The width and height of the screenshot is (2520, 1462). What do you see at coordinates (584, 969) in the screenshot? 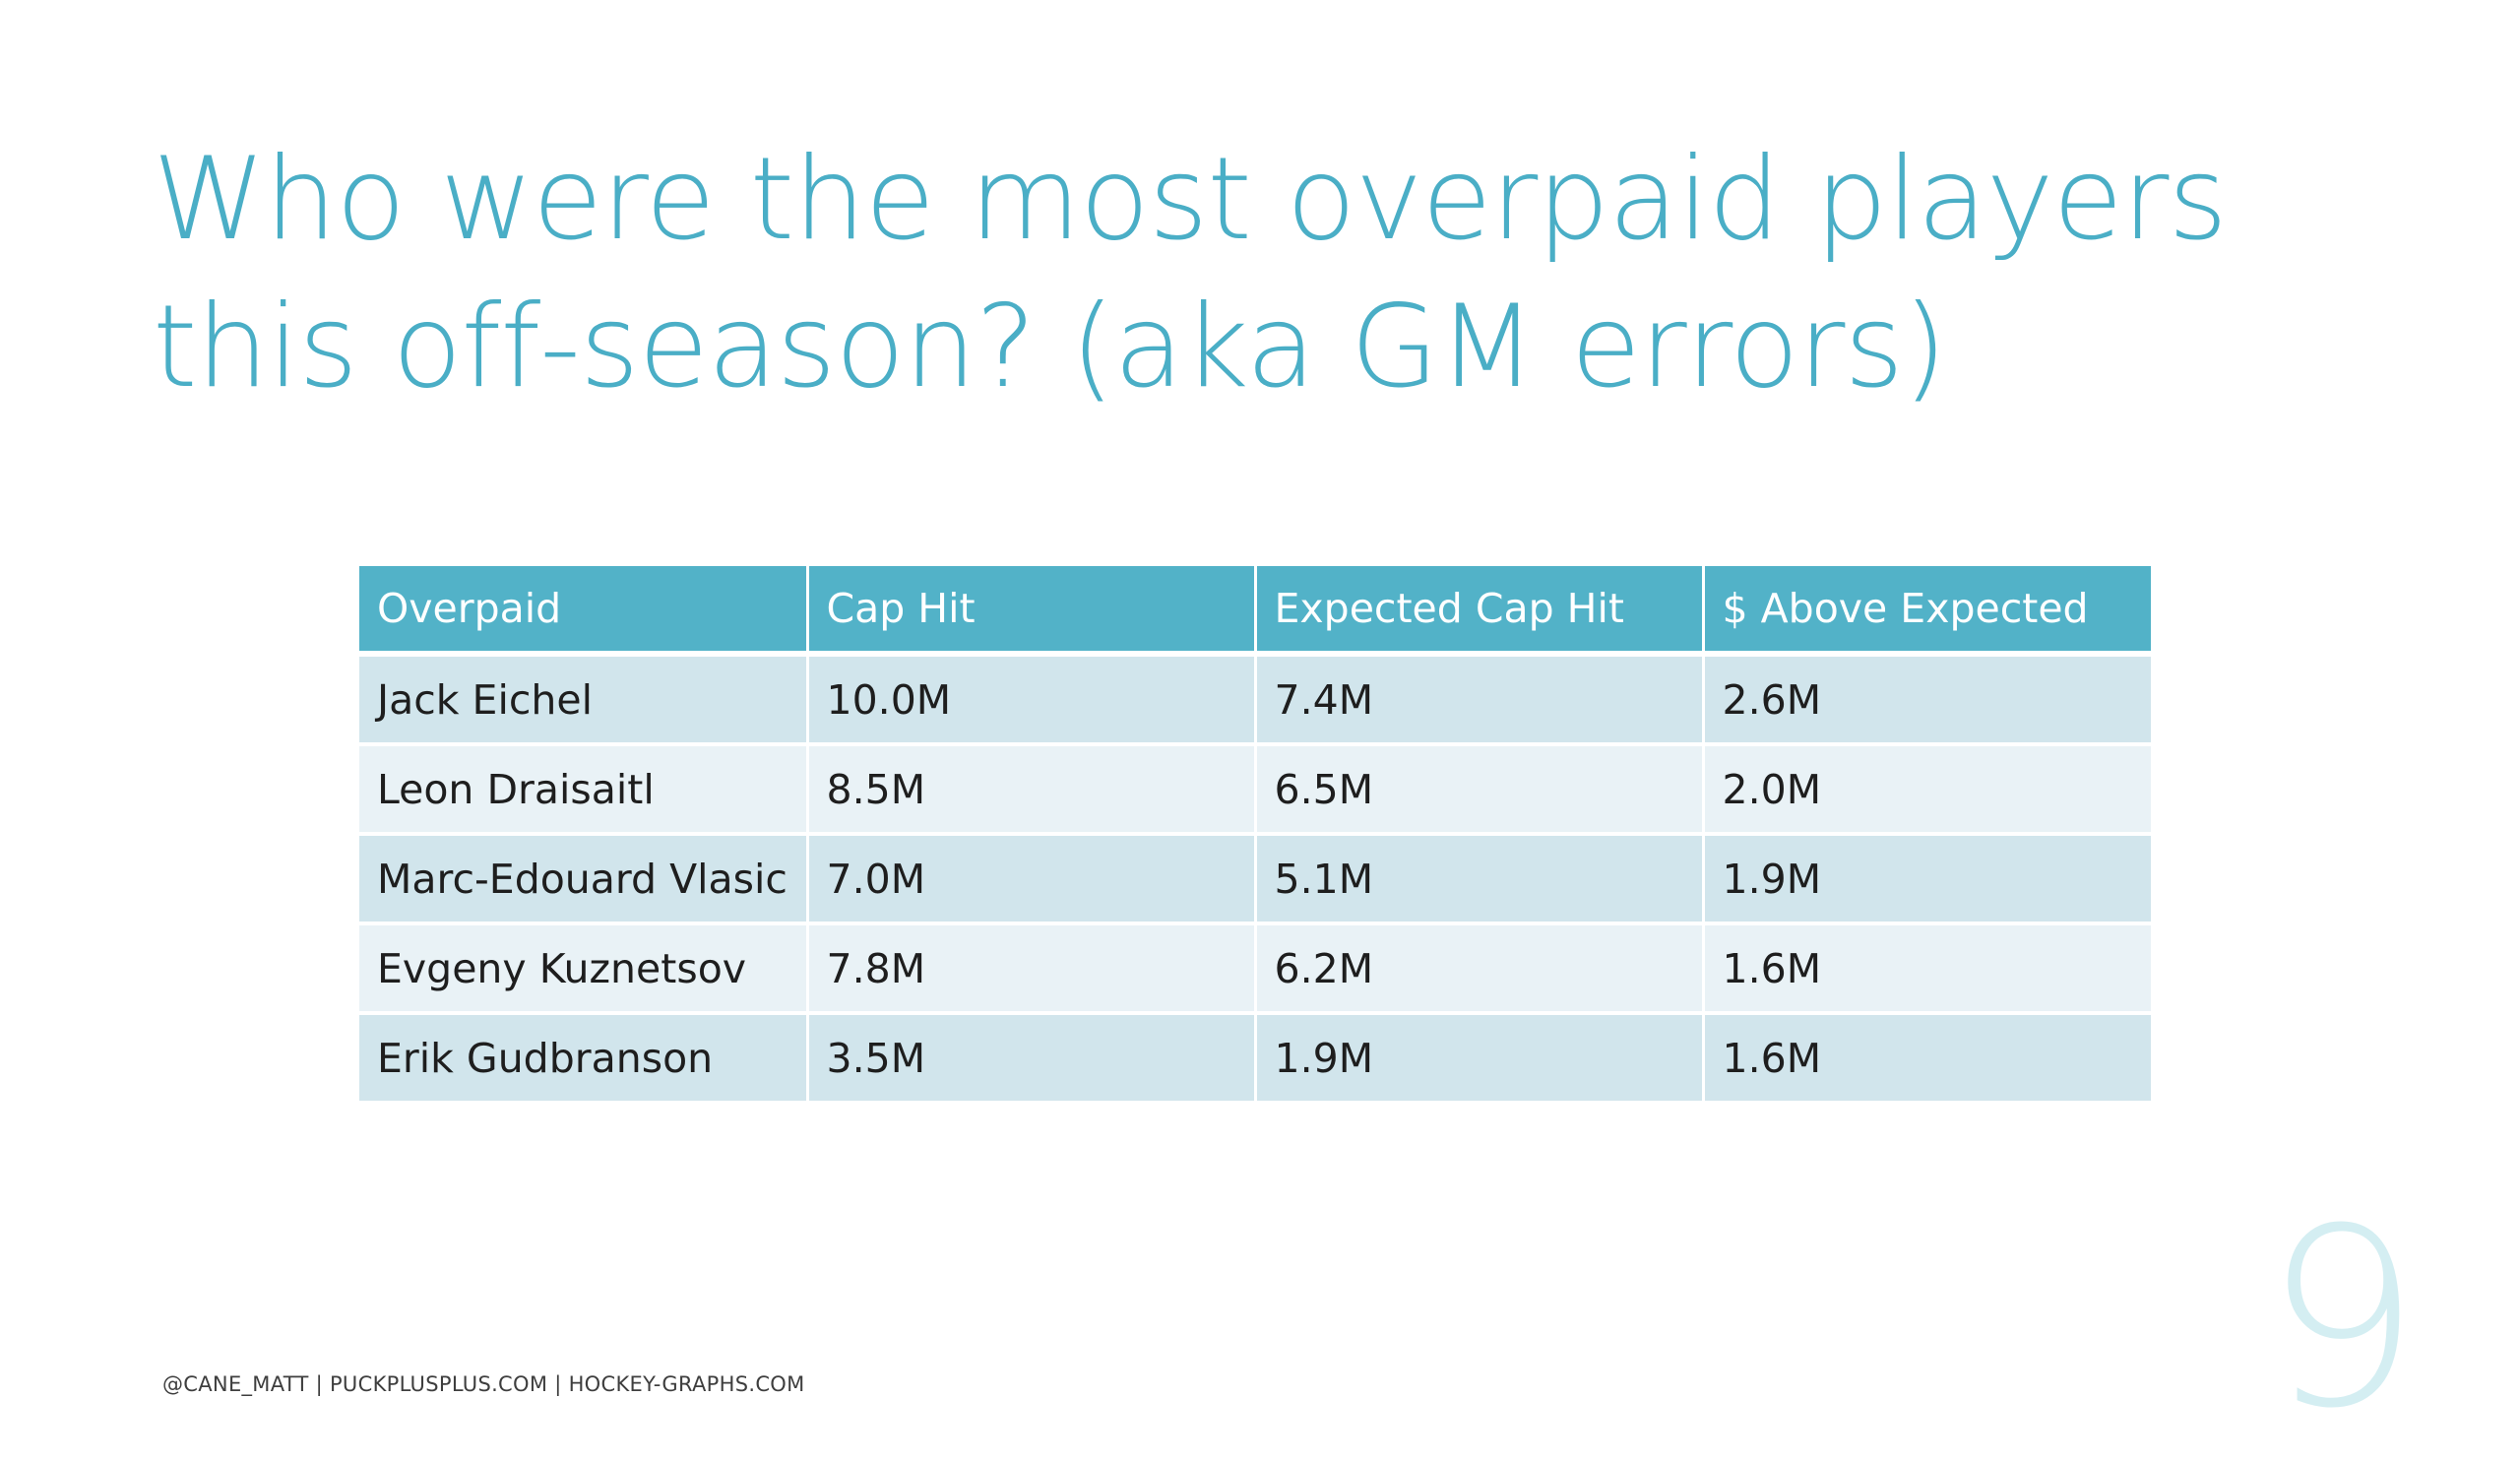
I see `player-name-cell: Evgeny Kuznetsov` at bounding box center [584, 969].